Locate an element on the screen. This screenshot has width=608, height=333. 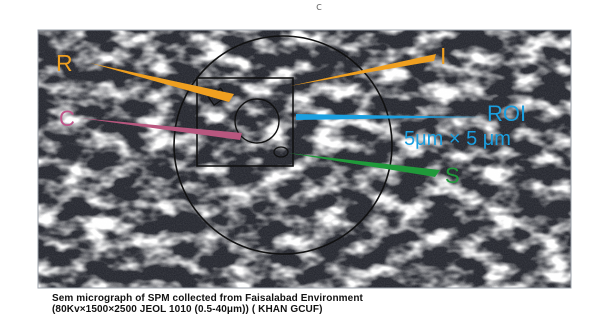
arrow-R is located at coordinates (162, 82).